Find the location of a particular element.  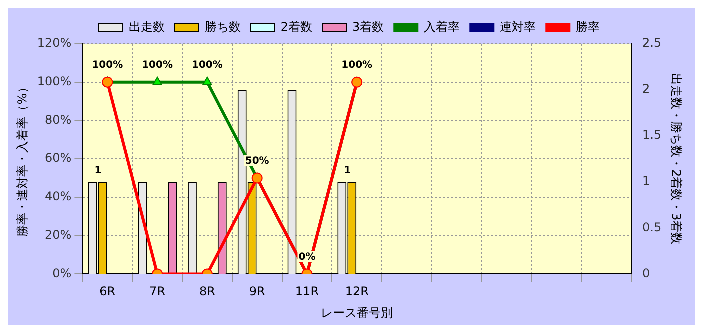

y2-tick-label: 2 is located at coordinates (646, 89).